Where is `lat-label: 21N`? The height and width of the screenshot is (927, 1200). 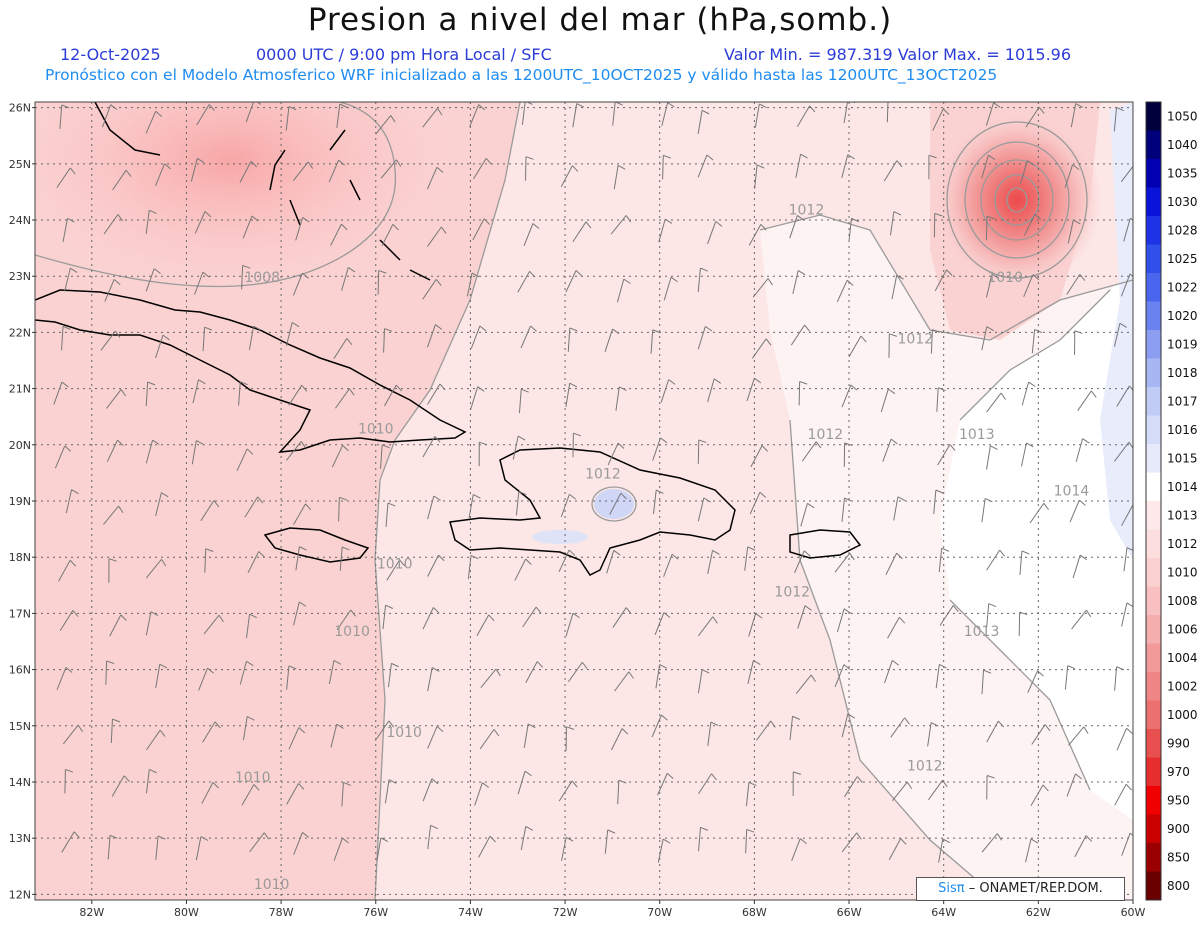
lat-label: 21N is located at coordinates (20, 389).